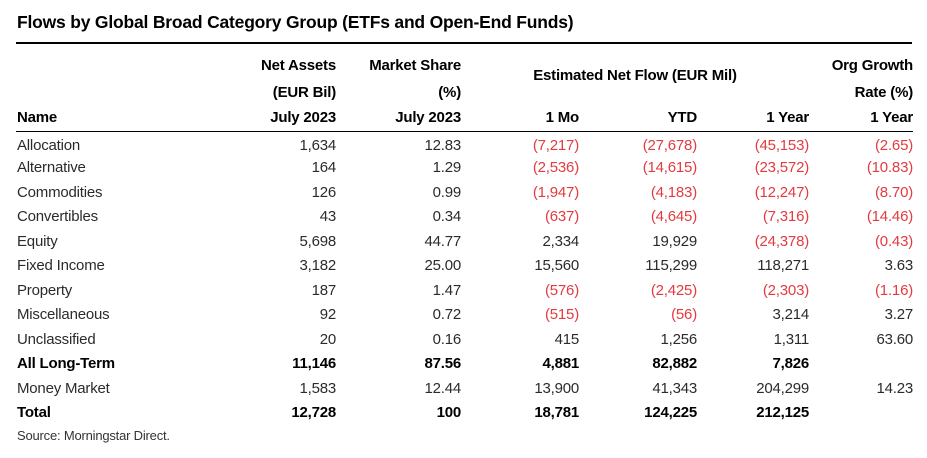 Image resolution: width=927 pixels, height=458 pixels. What do you see at coordinates (314, 364) in the screenshot?
I see `net-assets-cell: 11,146` at bounding box center [314, 364].